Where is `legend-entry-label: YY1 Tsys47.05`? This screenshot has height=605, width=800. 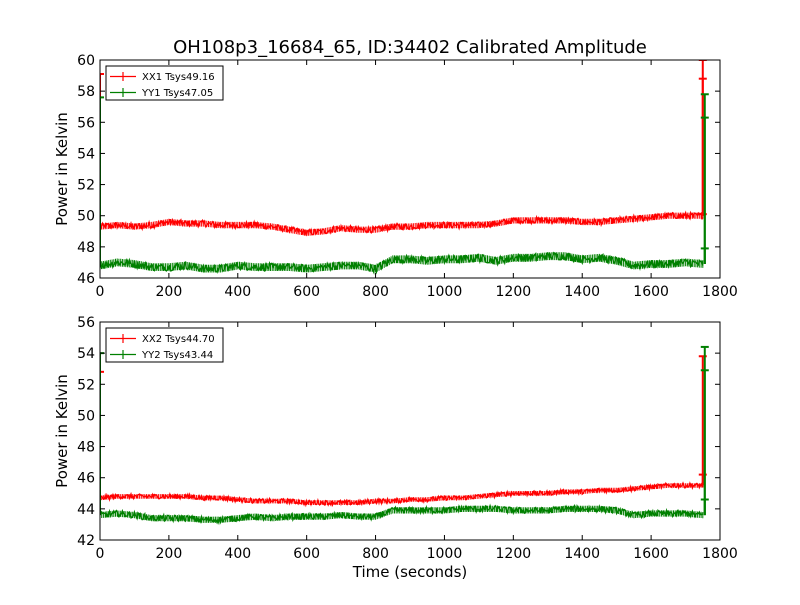 legend-entry-label: YY1 Tsys47.05 is located at coordinates (177, 93).